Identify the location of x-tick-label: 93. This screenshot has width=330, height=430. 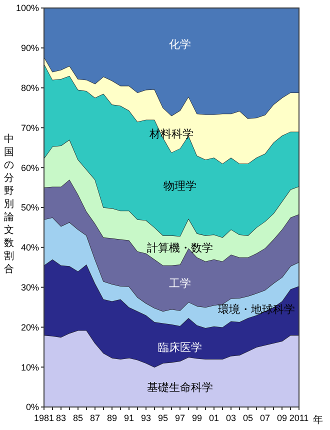
(146, 418).